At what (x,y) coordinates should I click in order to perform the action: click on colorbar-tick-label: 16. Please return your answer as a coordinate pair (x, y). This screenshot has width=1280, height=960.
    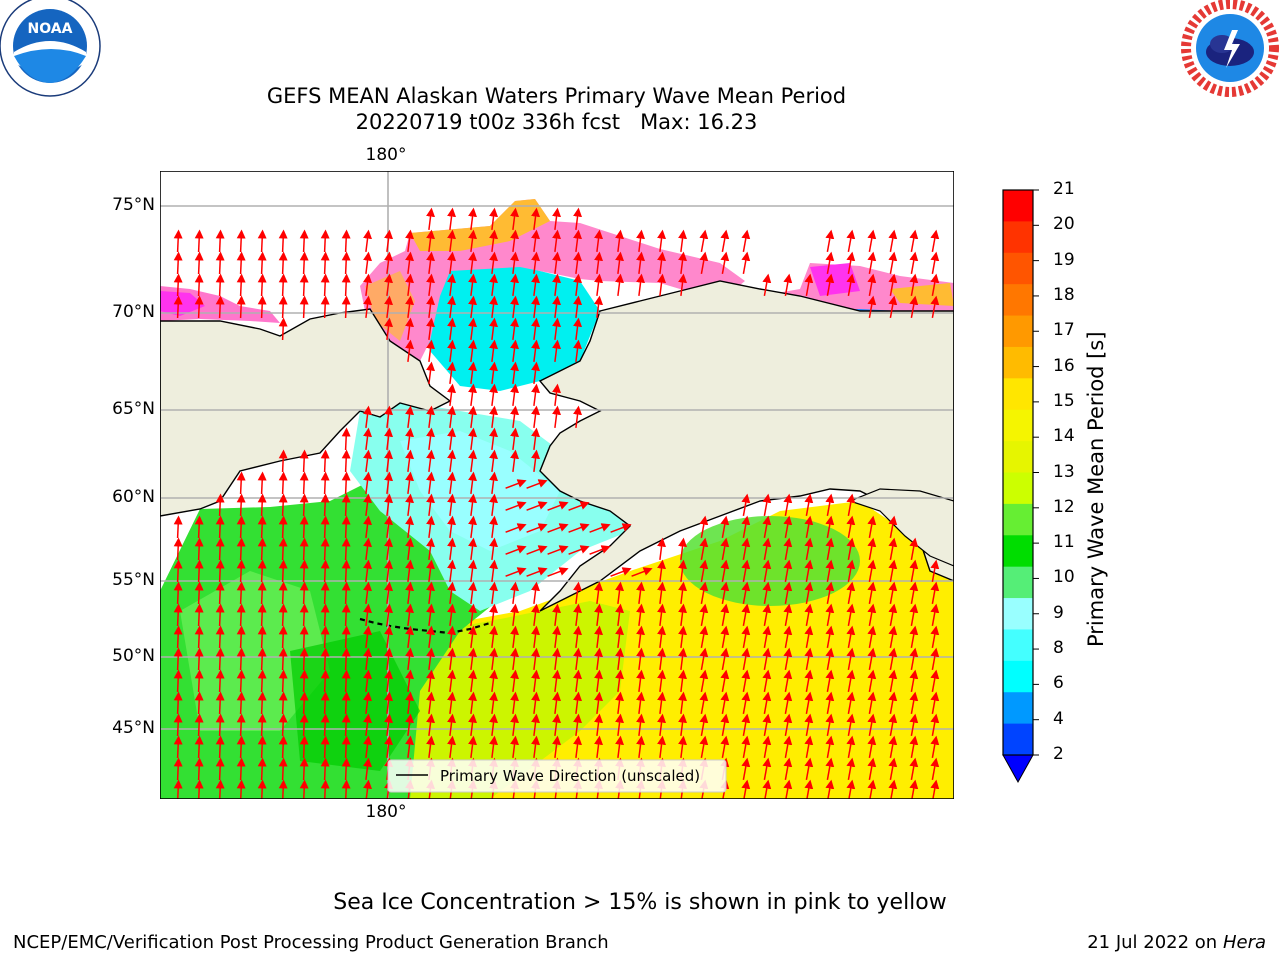
    Looking at the image, I should click on (1064, 365).